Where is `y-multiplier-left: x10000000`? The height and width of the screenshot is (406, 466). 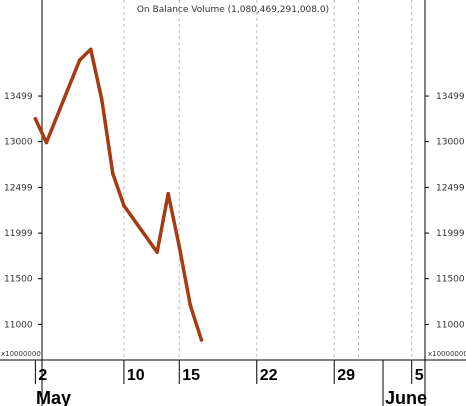
y-multiplier-left: x10000000 is located at coordinates (21, 354).